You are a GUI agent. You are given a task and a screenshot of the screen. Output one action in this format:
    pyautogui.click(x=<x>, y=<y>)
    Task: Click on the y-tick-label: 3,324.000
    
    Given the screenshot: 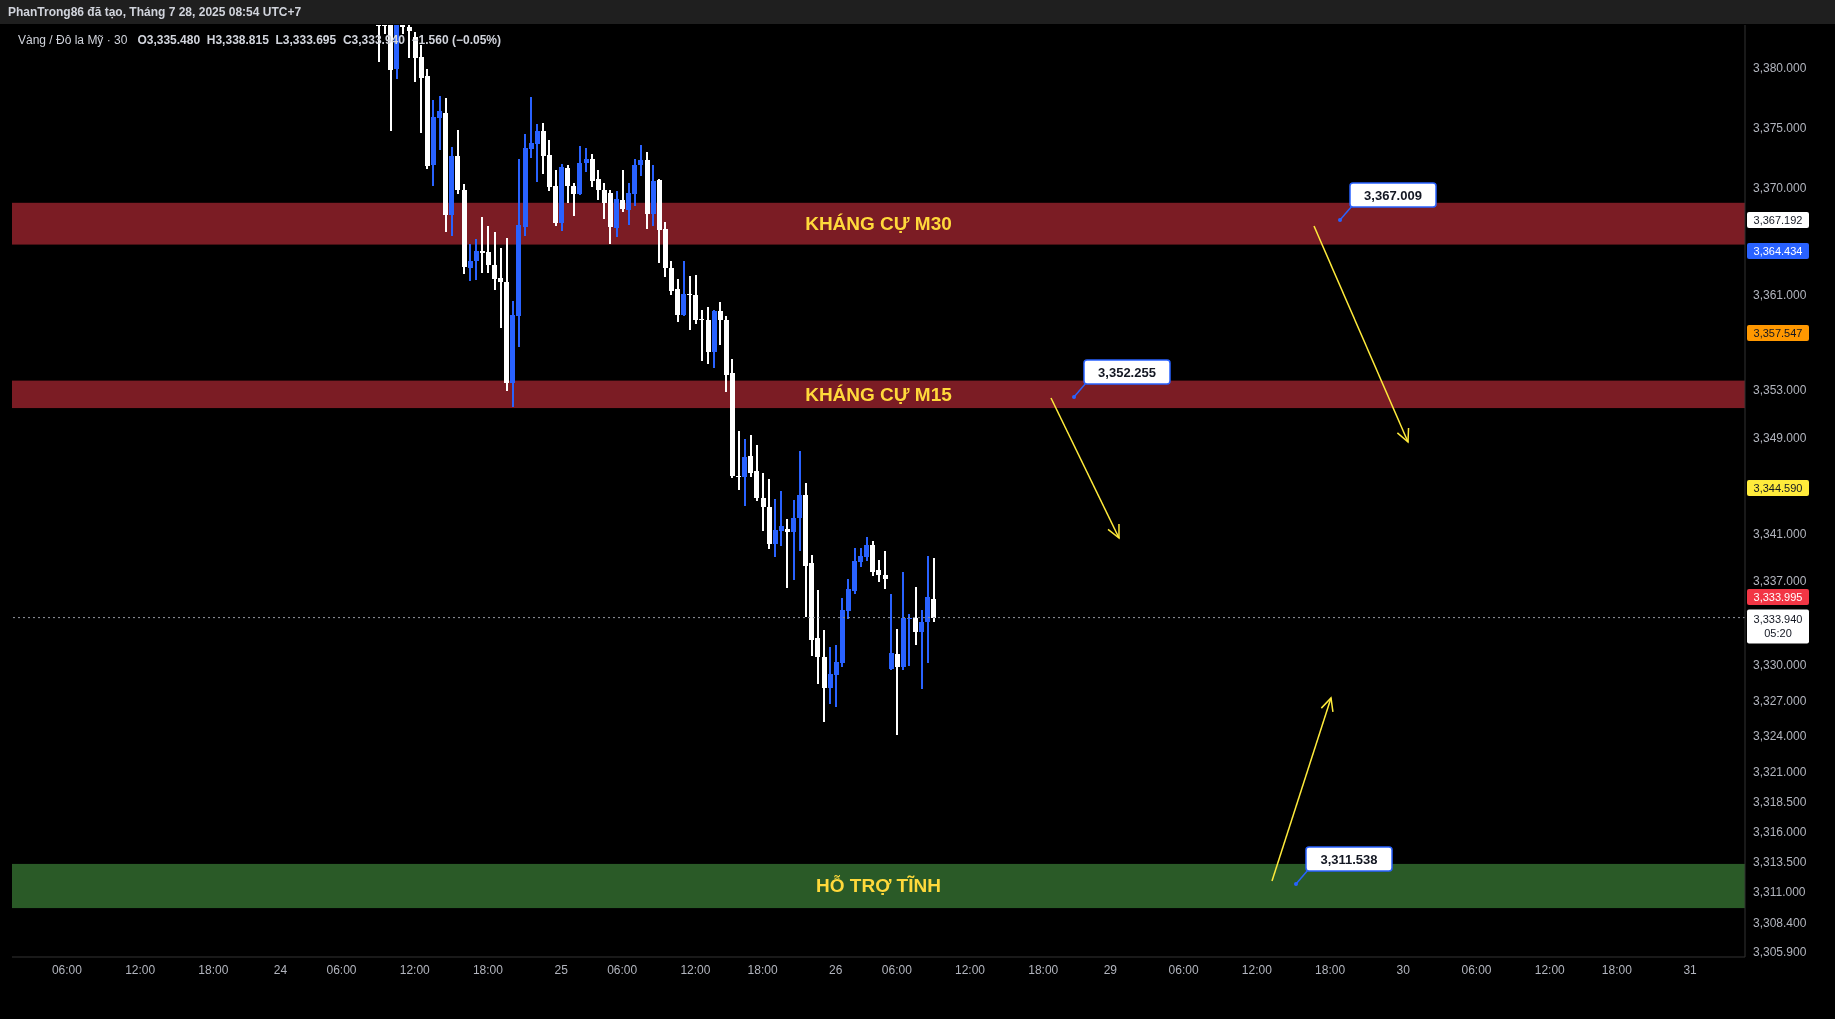 What is the action you would take?
    pyautogui.click(x=1780, y=736)
    